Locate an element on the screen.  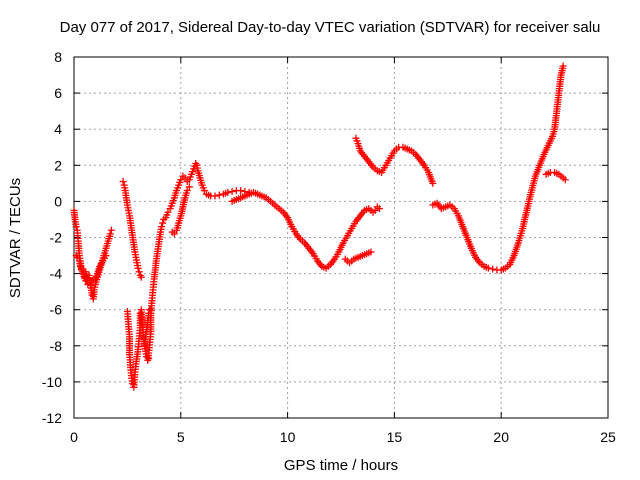
x-tick-label: 15 is located at coordinates (395, 437).